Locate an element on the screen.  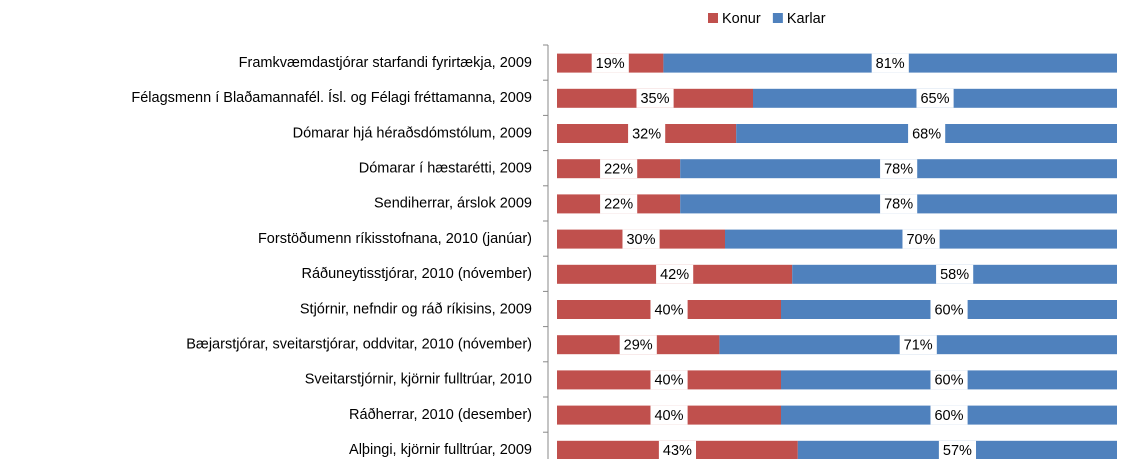
value-label: 57% is located at coordinates (957, 451).